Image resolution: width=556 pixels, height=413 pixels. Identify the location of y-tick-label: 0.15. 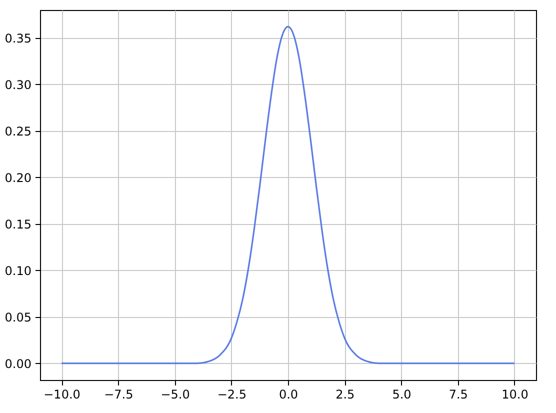
(18, 224).